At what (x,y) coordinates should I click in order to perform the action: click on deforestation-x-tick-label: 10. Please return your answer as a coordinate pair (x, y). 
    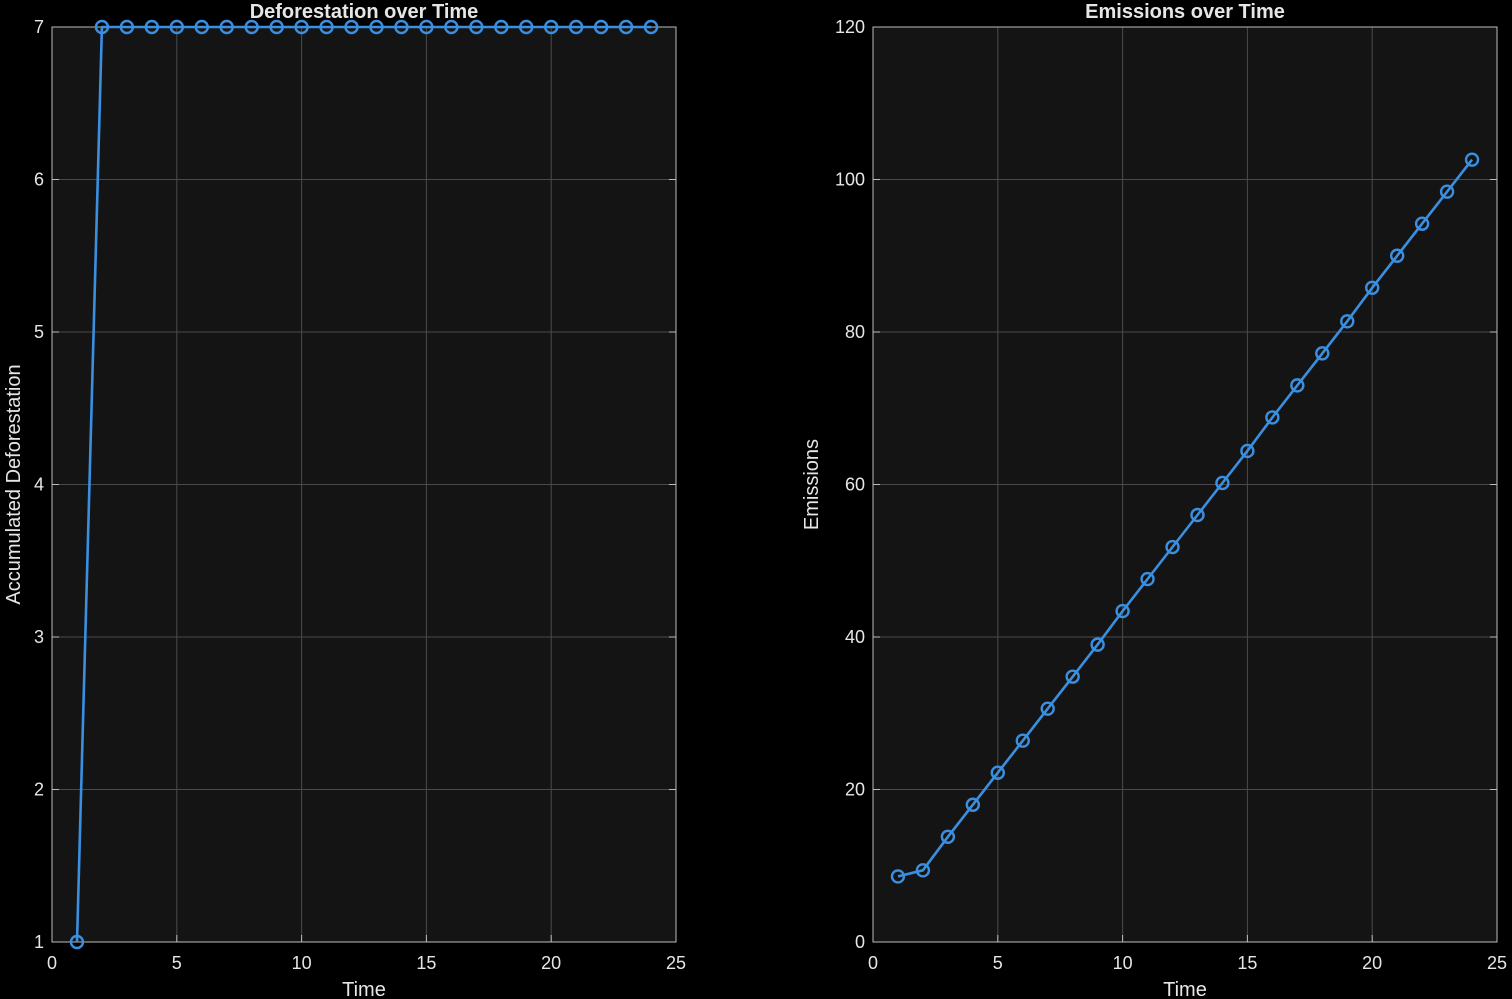
    Looking at the image, I should click on (302, 963).